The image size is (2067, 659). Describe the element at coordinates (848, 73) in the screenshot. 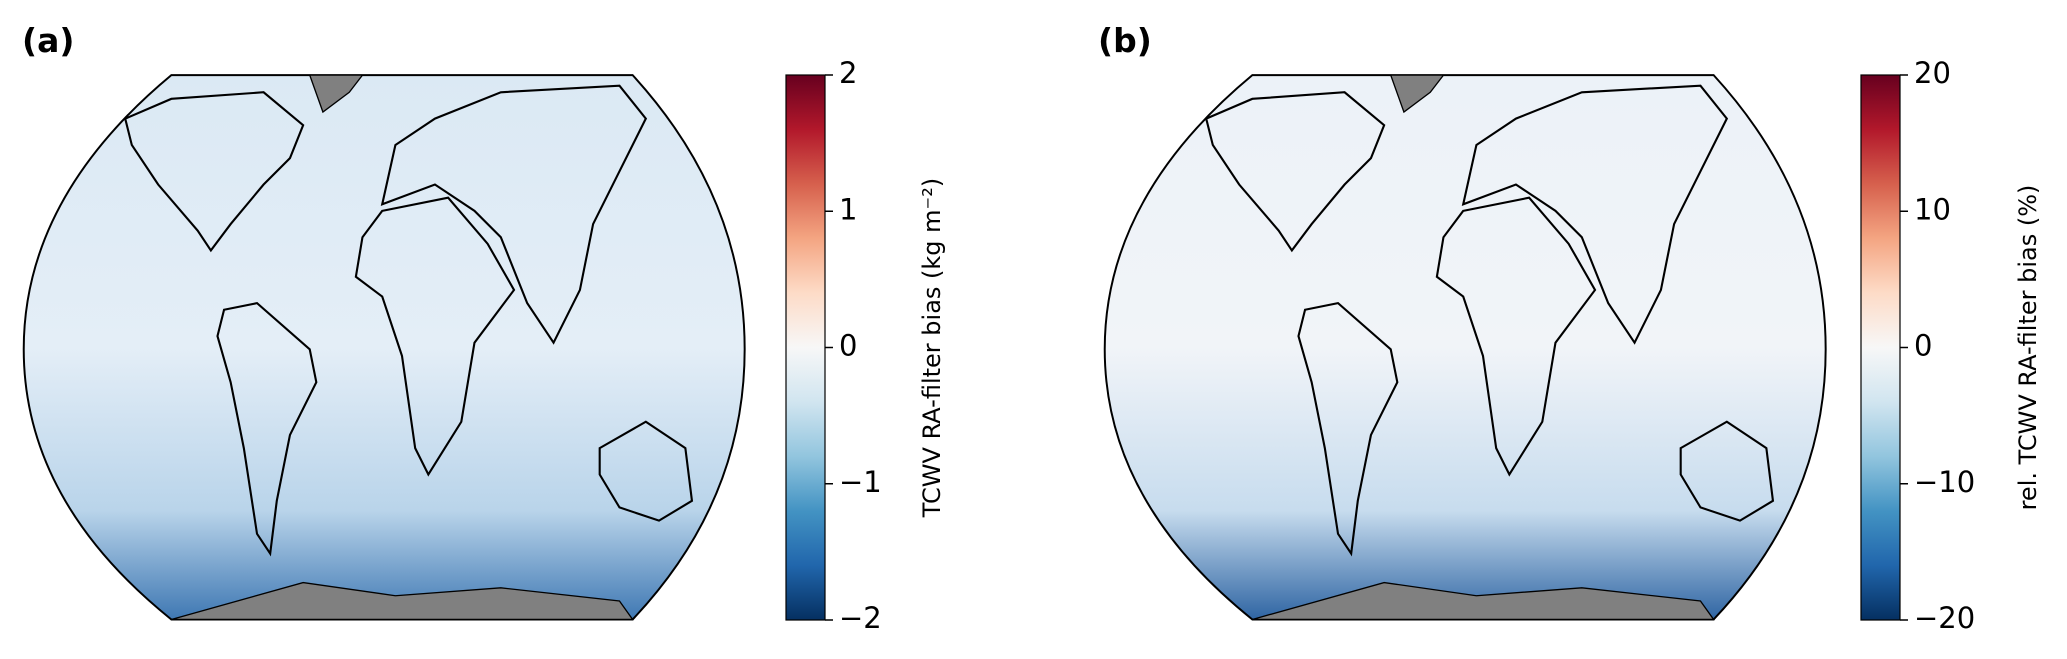

I see `colorbar-tick-label: 2` at that location.